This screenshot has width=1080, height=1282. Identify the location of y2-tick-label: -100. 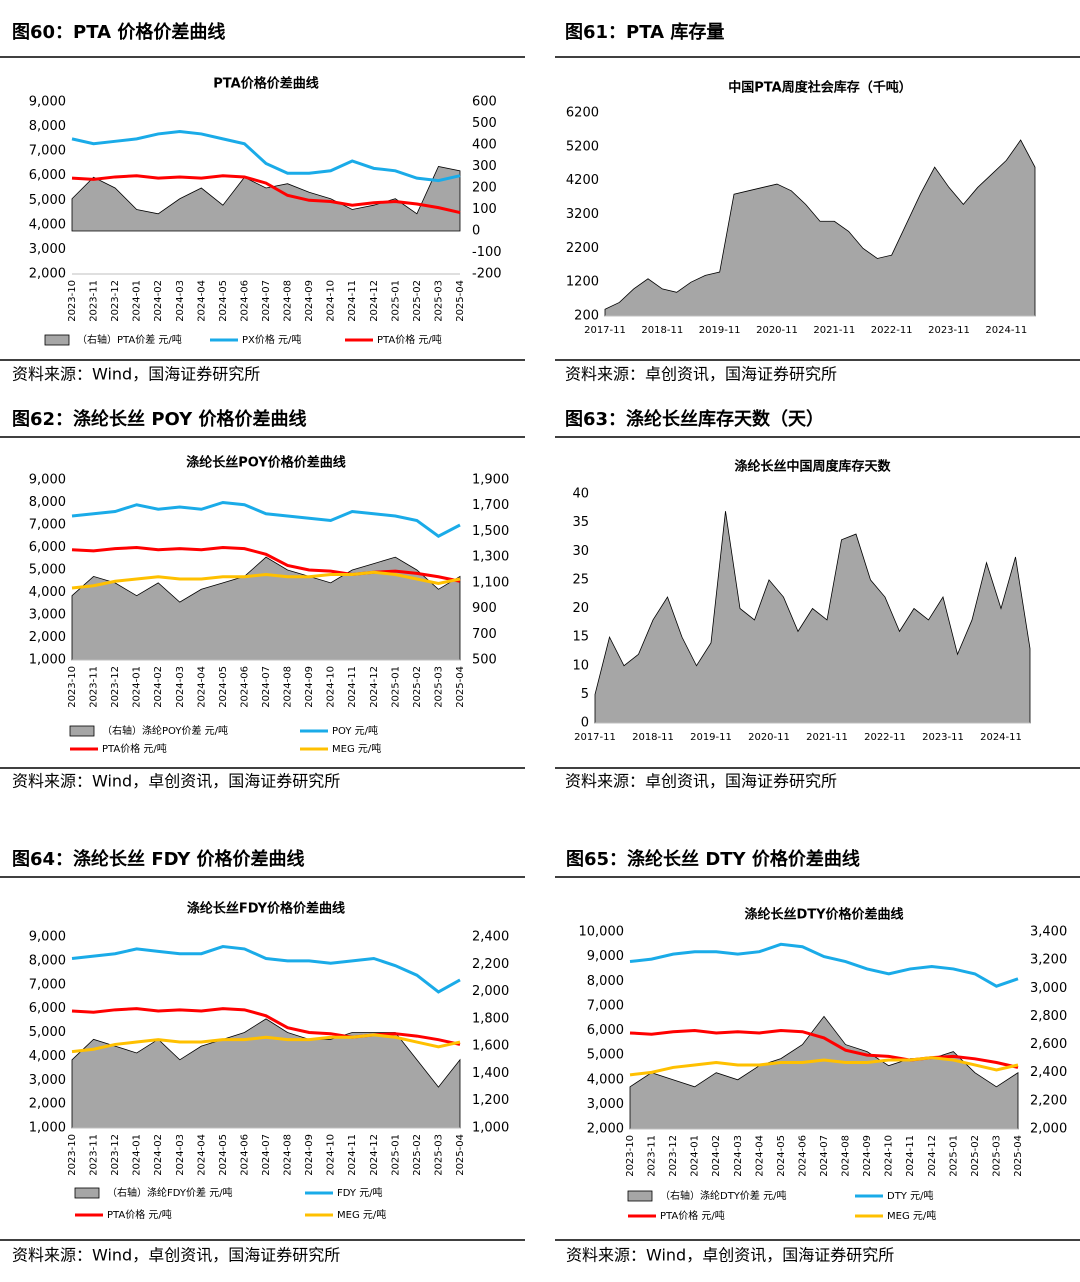
(487, 252).